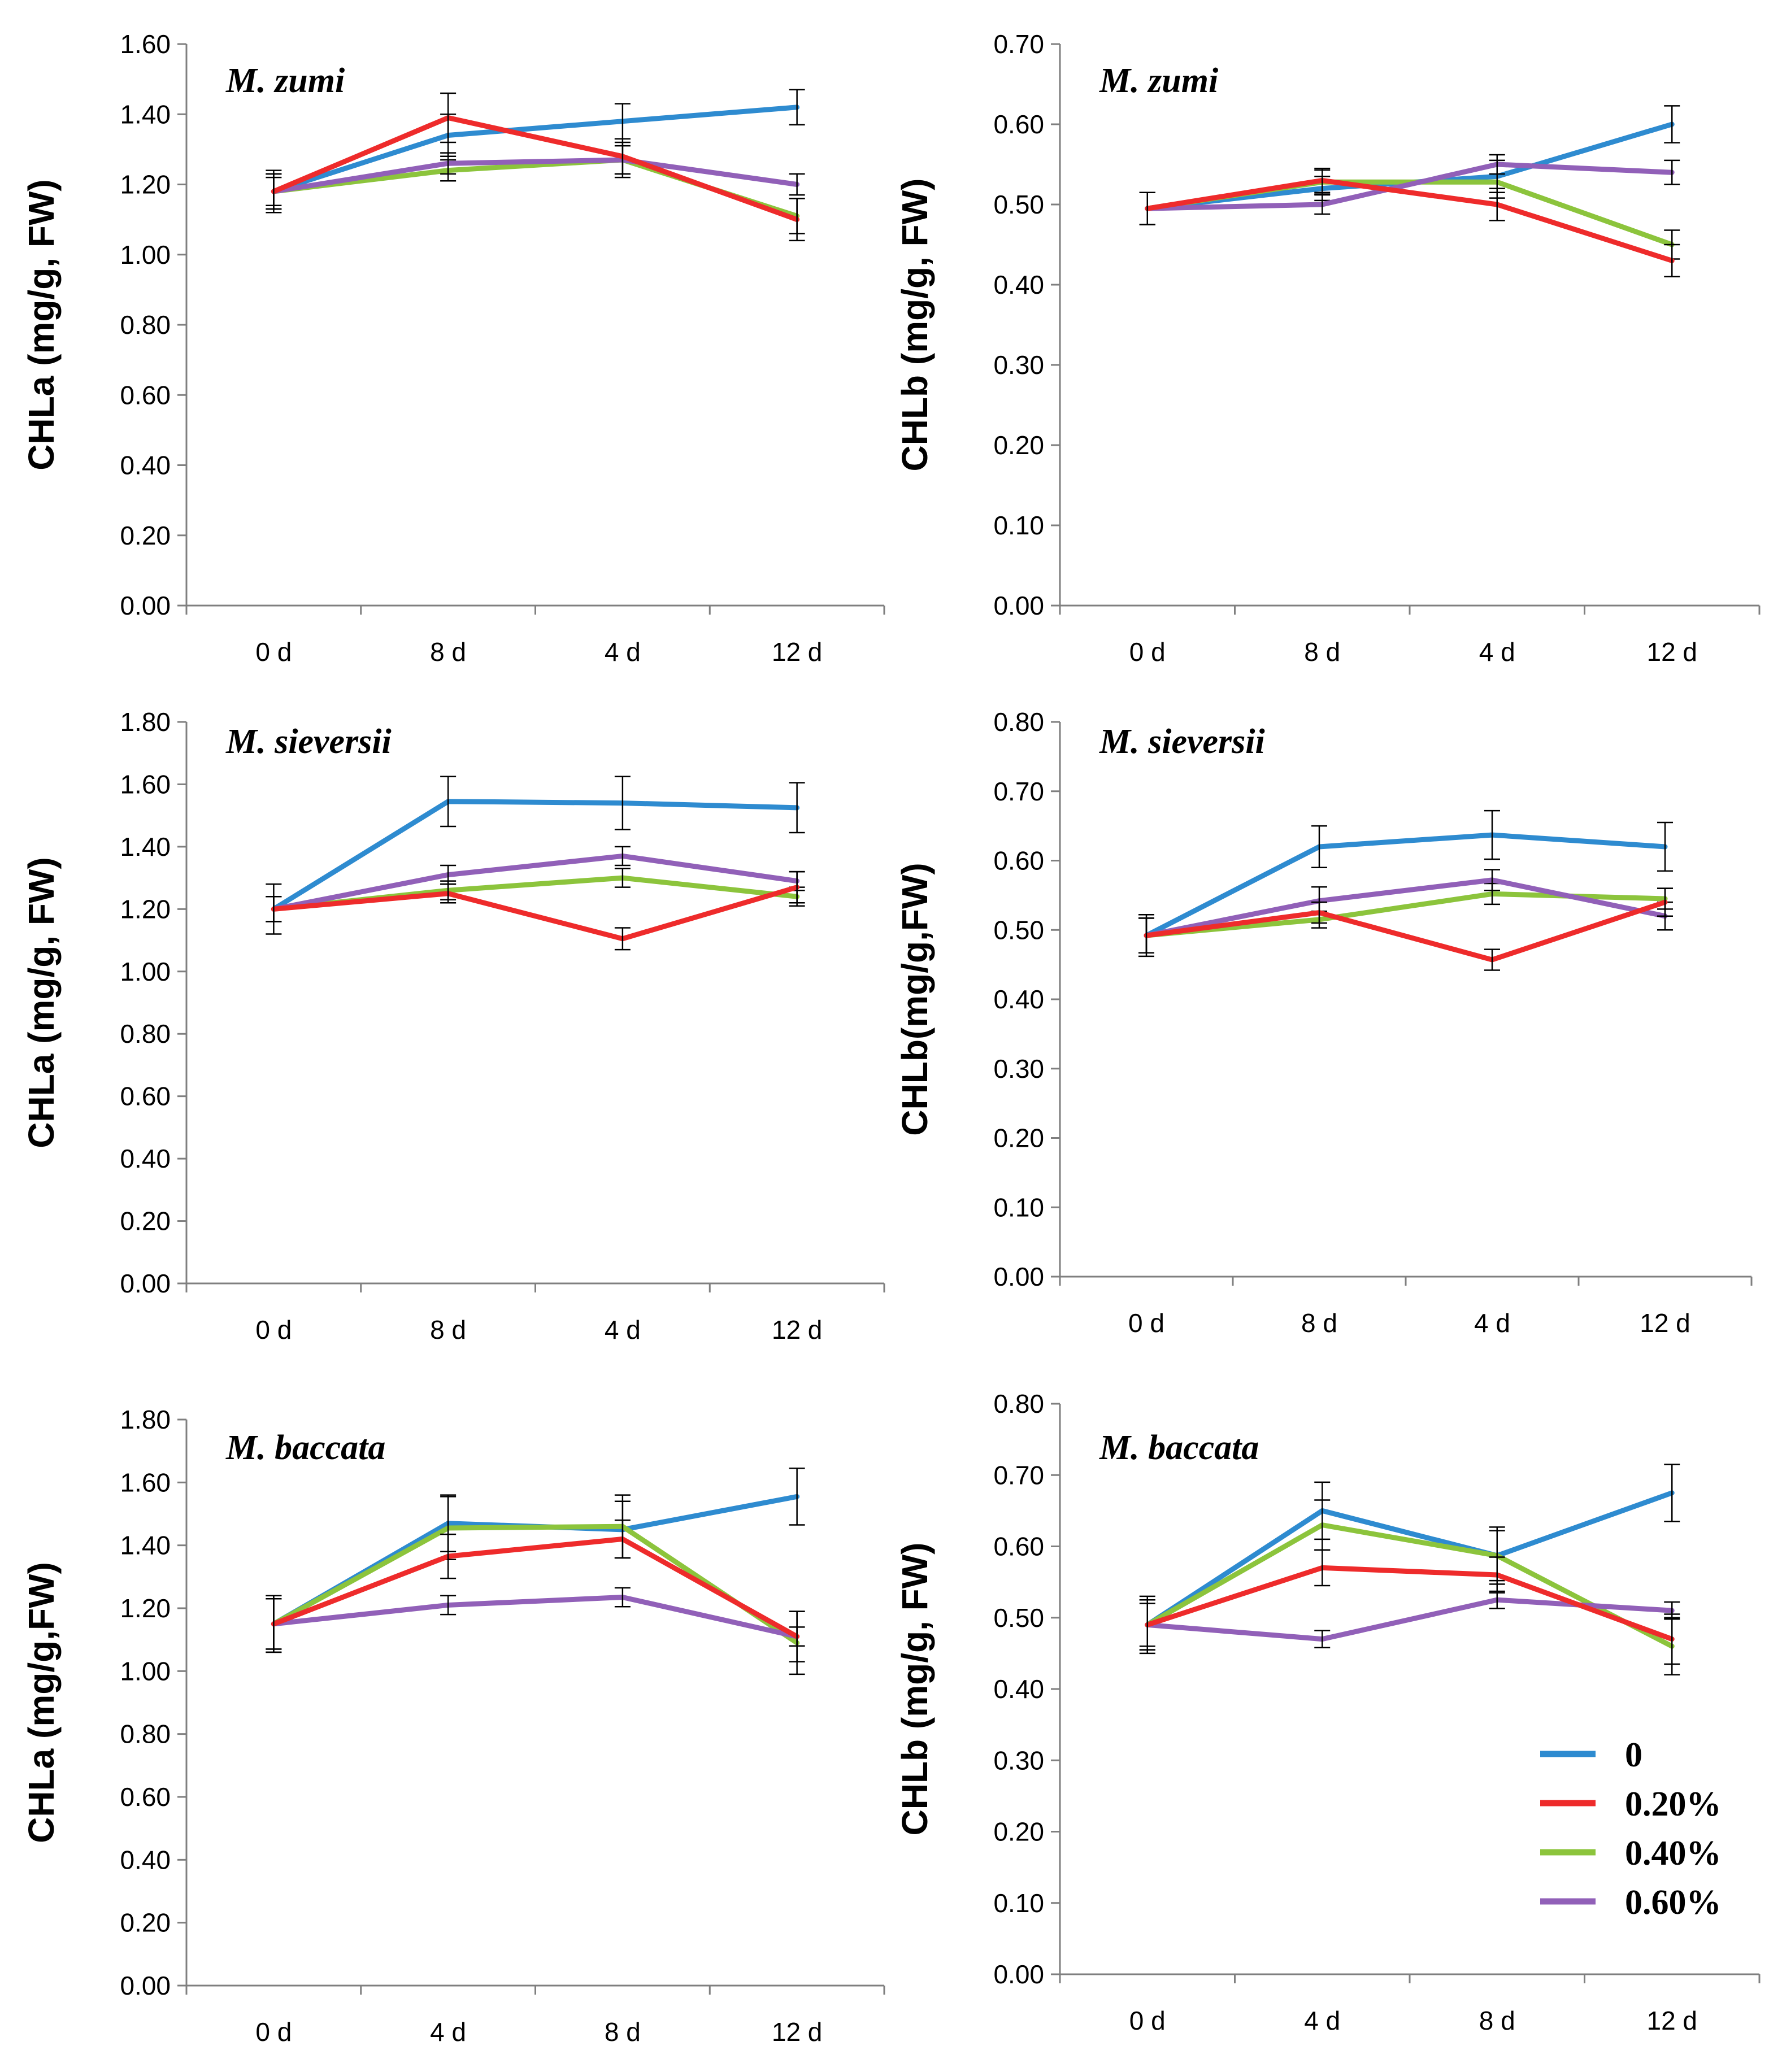  Describe the element at coordinates (1018, 204) in the screenshot. I see `y-tick-label: 0.50` at that location.